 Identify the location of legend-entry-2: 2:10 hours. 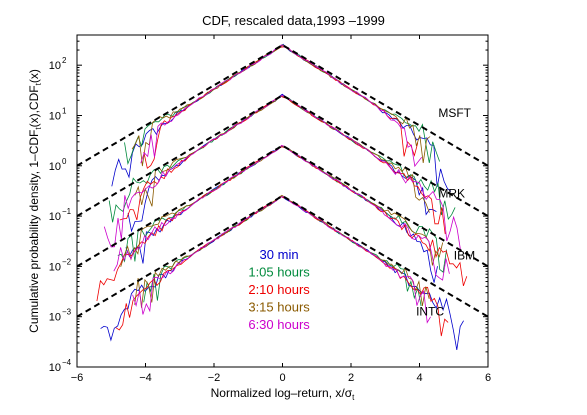
(279, 289).